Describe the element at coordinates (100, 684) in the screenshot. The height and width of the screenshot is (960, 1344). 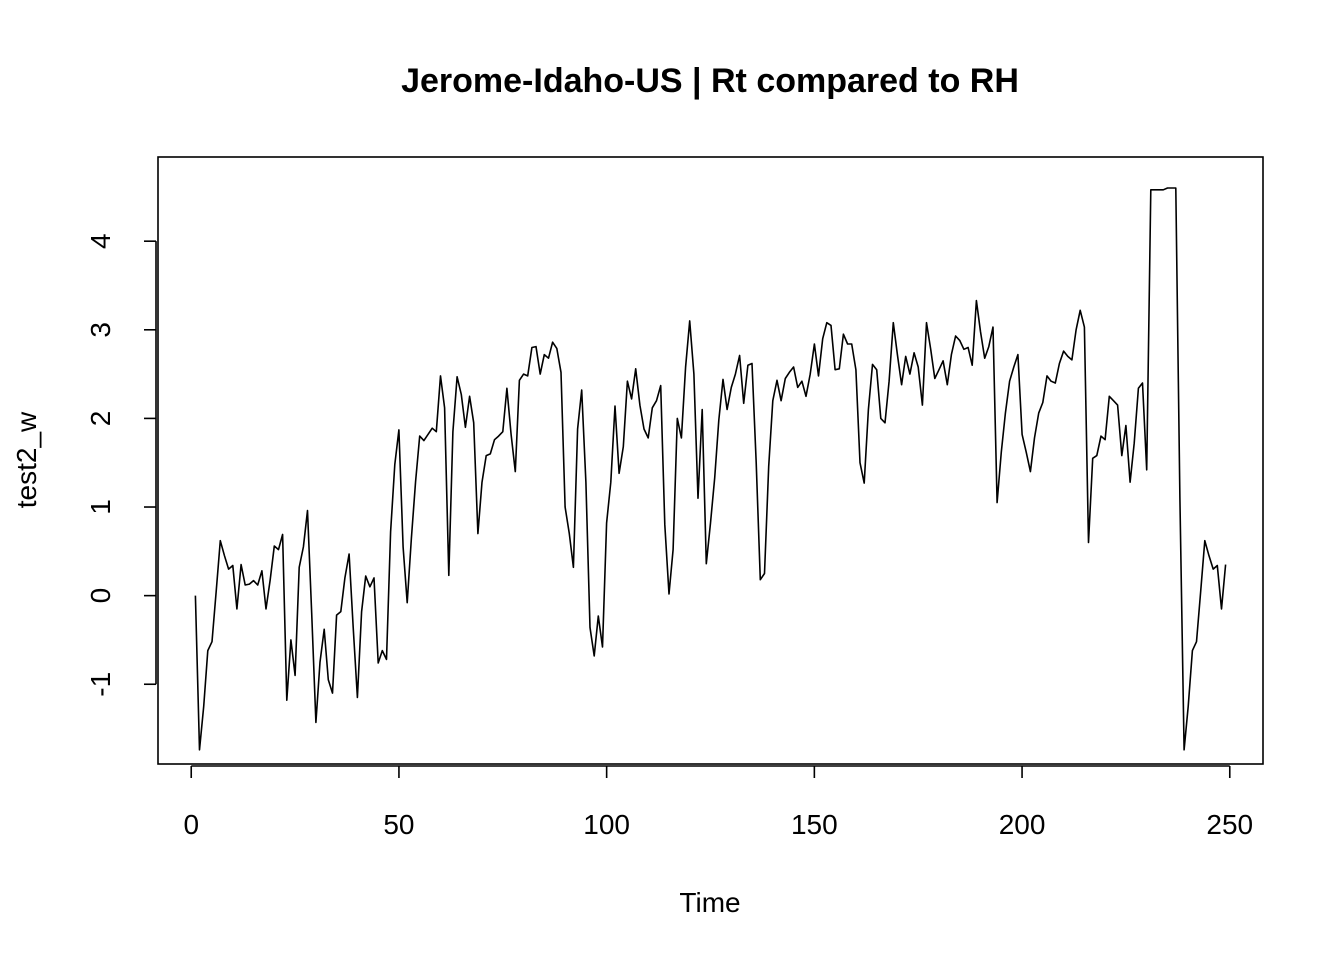
I see `y-tick-label: -1` at that location.